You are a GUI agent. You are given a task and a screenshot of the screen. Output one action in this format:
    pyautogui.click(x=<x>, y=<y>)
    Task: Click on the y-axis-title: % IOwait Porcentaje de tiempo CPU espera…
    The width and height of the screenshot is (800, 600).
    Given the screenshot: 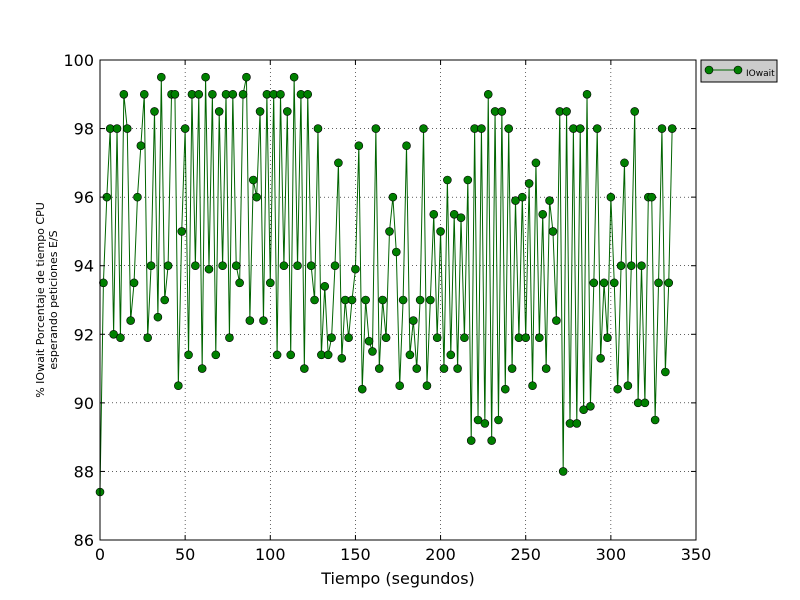 What is the action you would take?
    pyautogui.click(x=47, y=300)
    